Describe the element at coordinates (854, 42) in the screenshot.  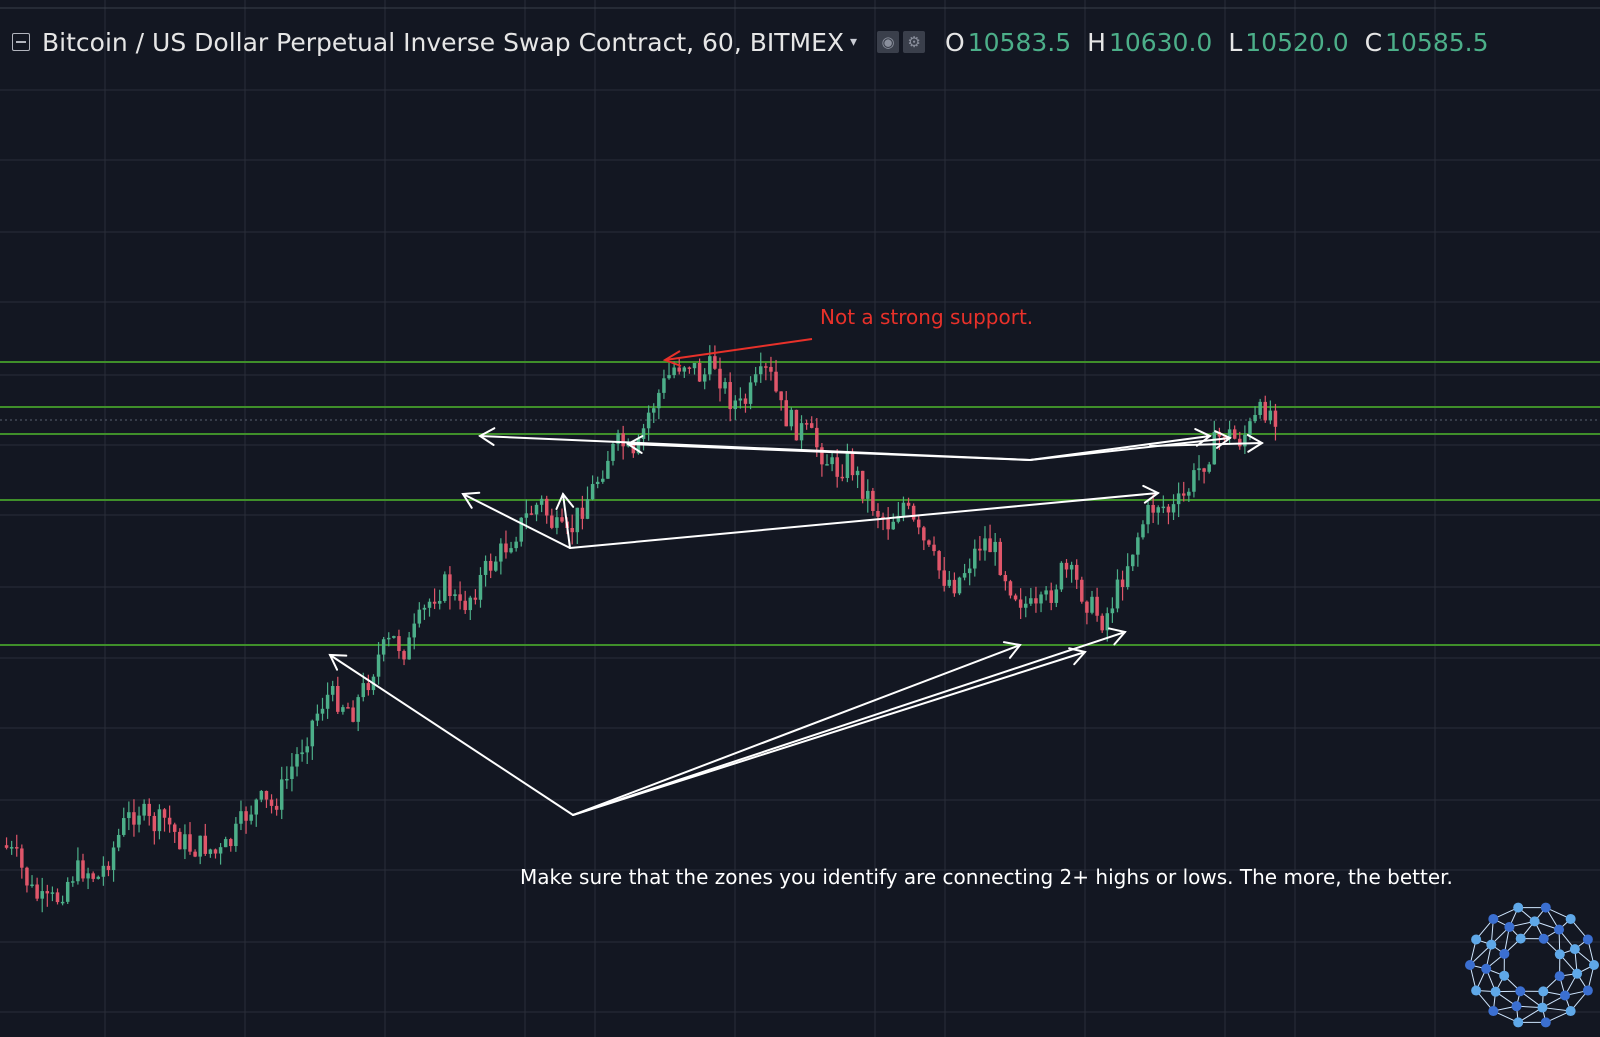
I see `chevron-down-icon: ▾` at that location.